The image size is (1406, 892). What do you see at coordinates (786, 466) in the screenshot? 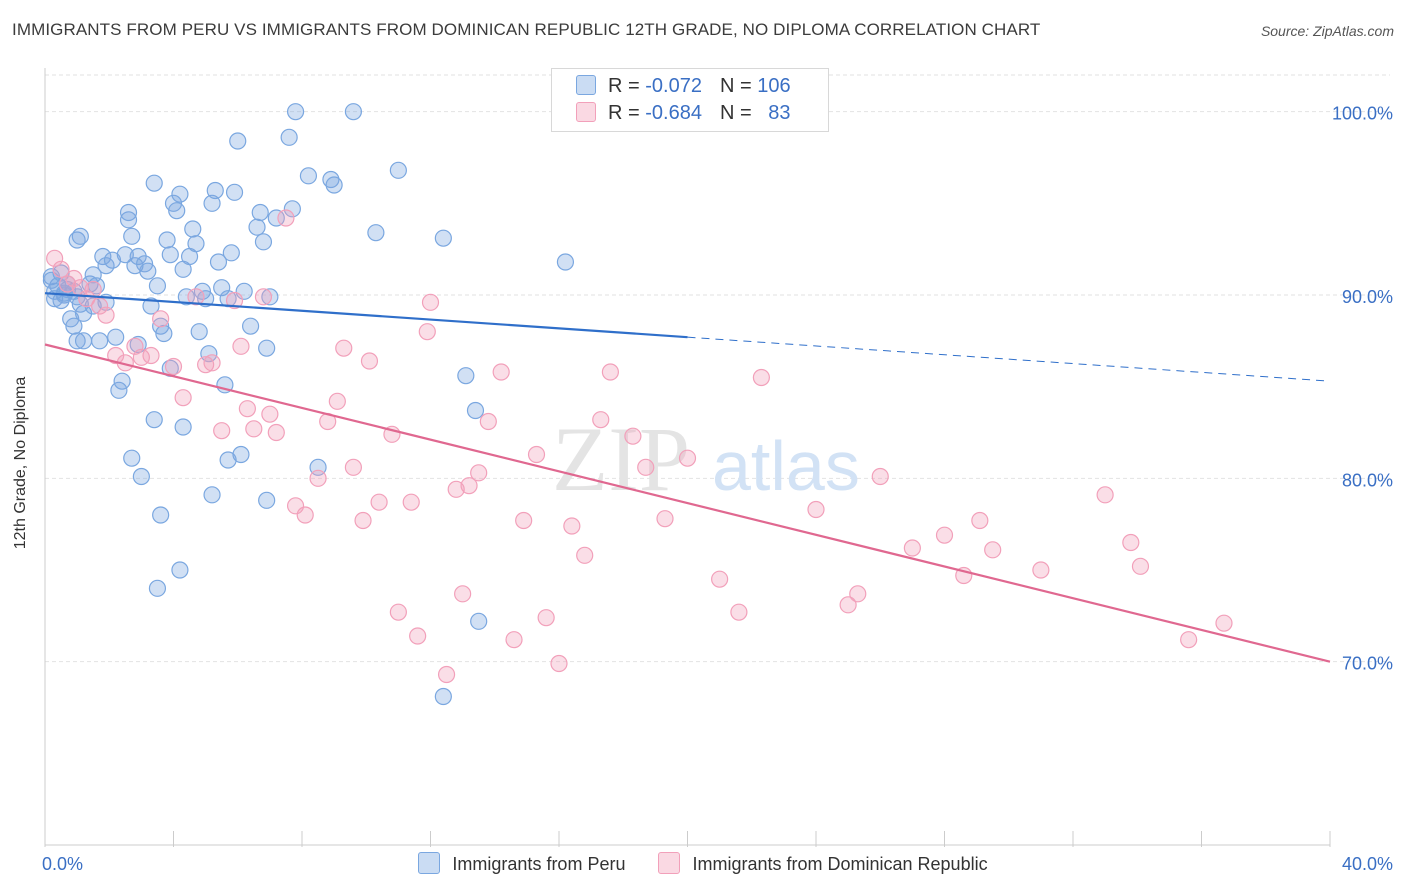
I see `watermark-atlas: atlas` at bounding box center [786, 466].